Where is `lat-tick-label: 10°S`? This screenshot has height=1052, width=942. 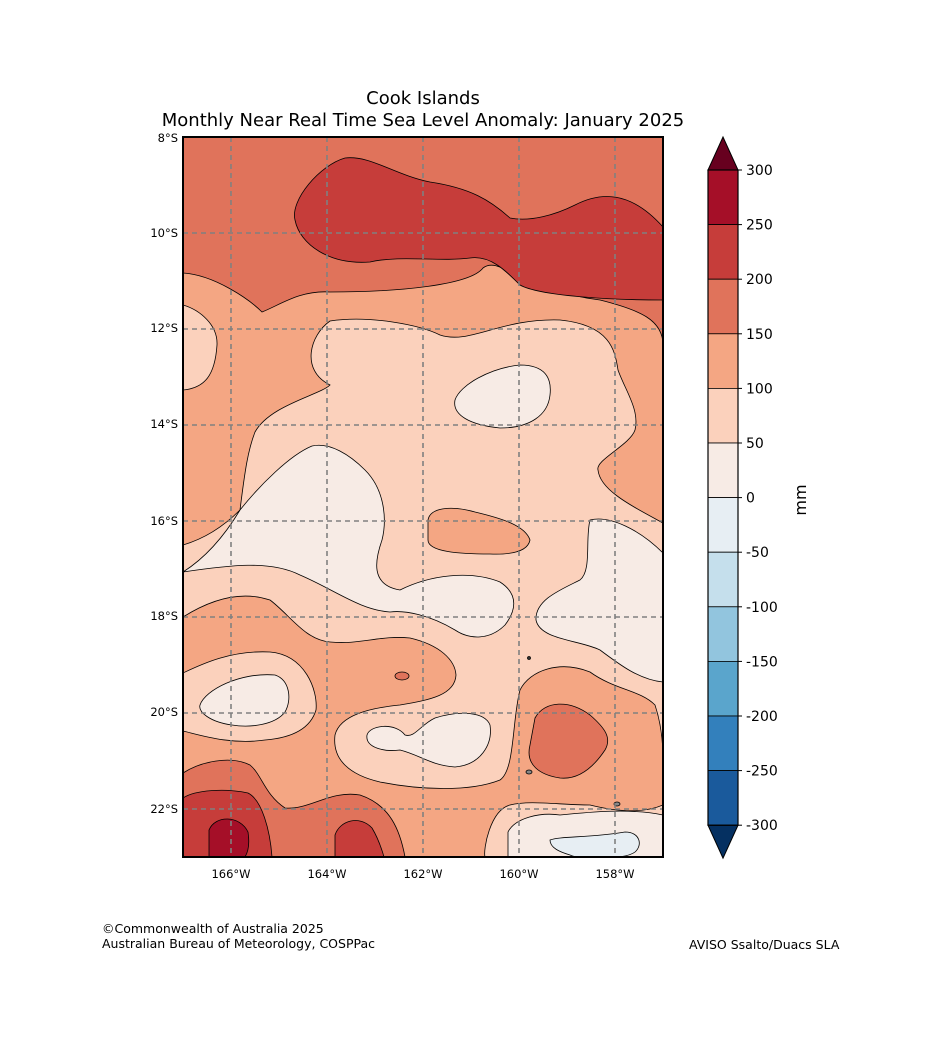 lat-tick-label: 10°S is located at coordinates (164, 233).